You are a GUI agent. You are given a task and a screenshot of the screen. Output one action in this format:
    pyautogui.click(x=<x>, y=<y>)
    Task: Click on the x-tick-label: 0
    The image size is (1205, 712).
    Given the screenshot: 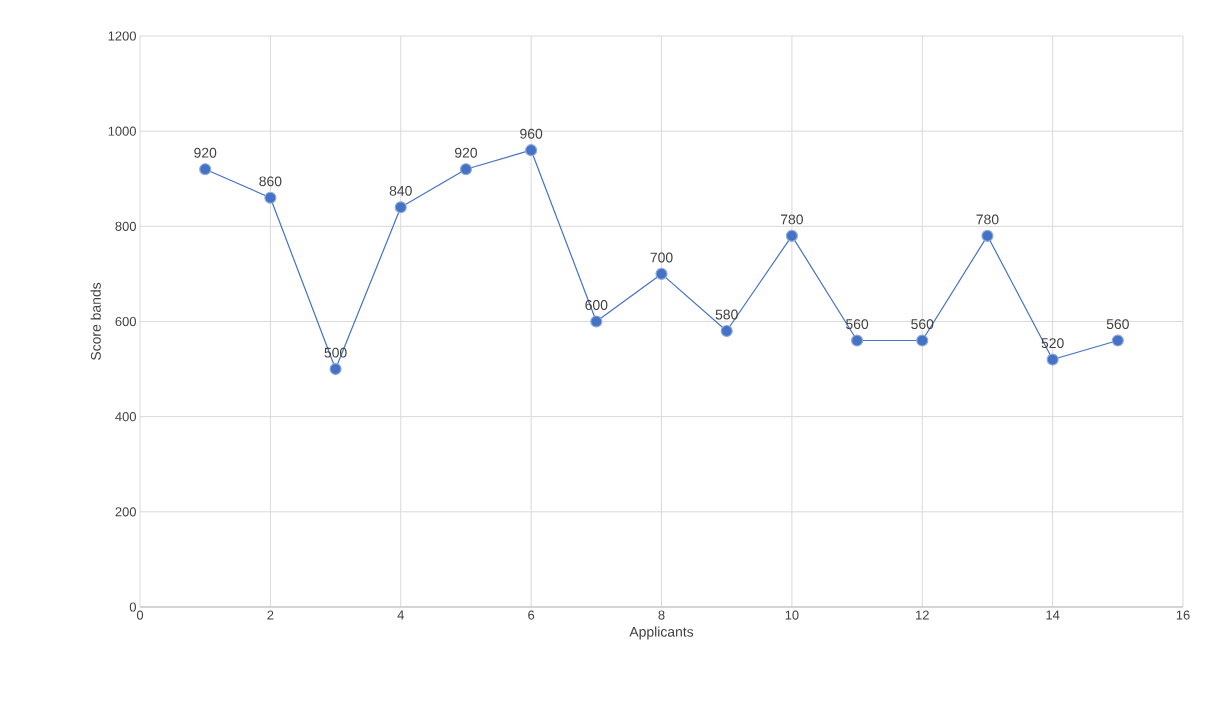 What is the action you would take?
    pyautogui.click(x=140, y=615)
    